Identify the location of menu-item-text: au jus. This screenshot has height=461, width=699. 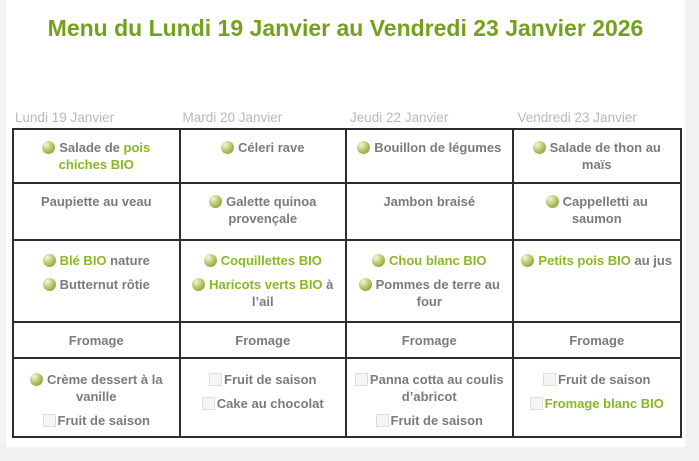
(651, 260).